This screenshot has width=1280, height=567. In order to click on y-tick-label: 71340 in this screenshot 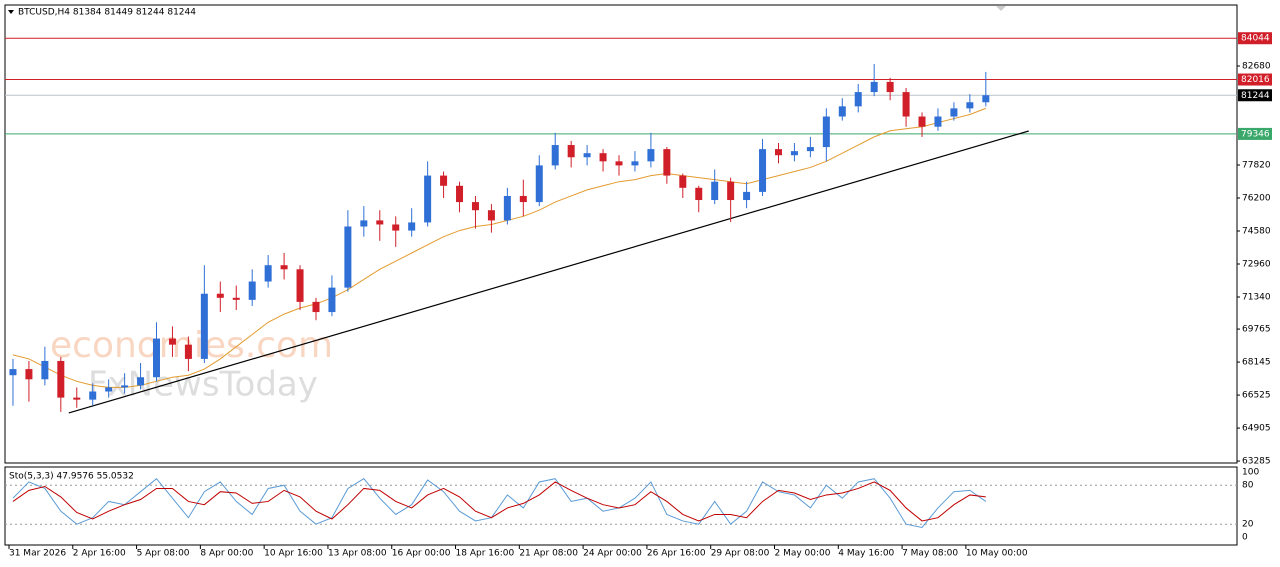, I will do `click(1256, 297)`.